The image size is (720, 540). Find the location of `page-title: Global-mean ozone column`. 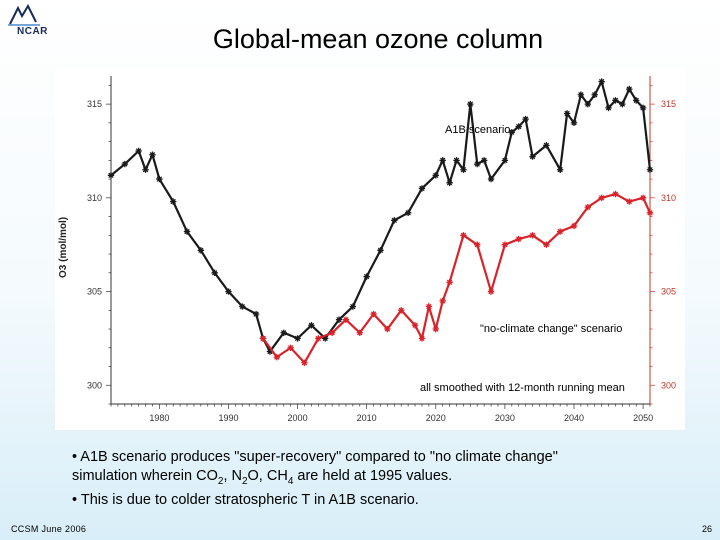

page-title: Global-mean ozone column is located at coordinates (378, 39).